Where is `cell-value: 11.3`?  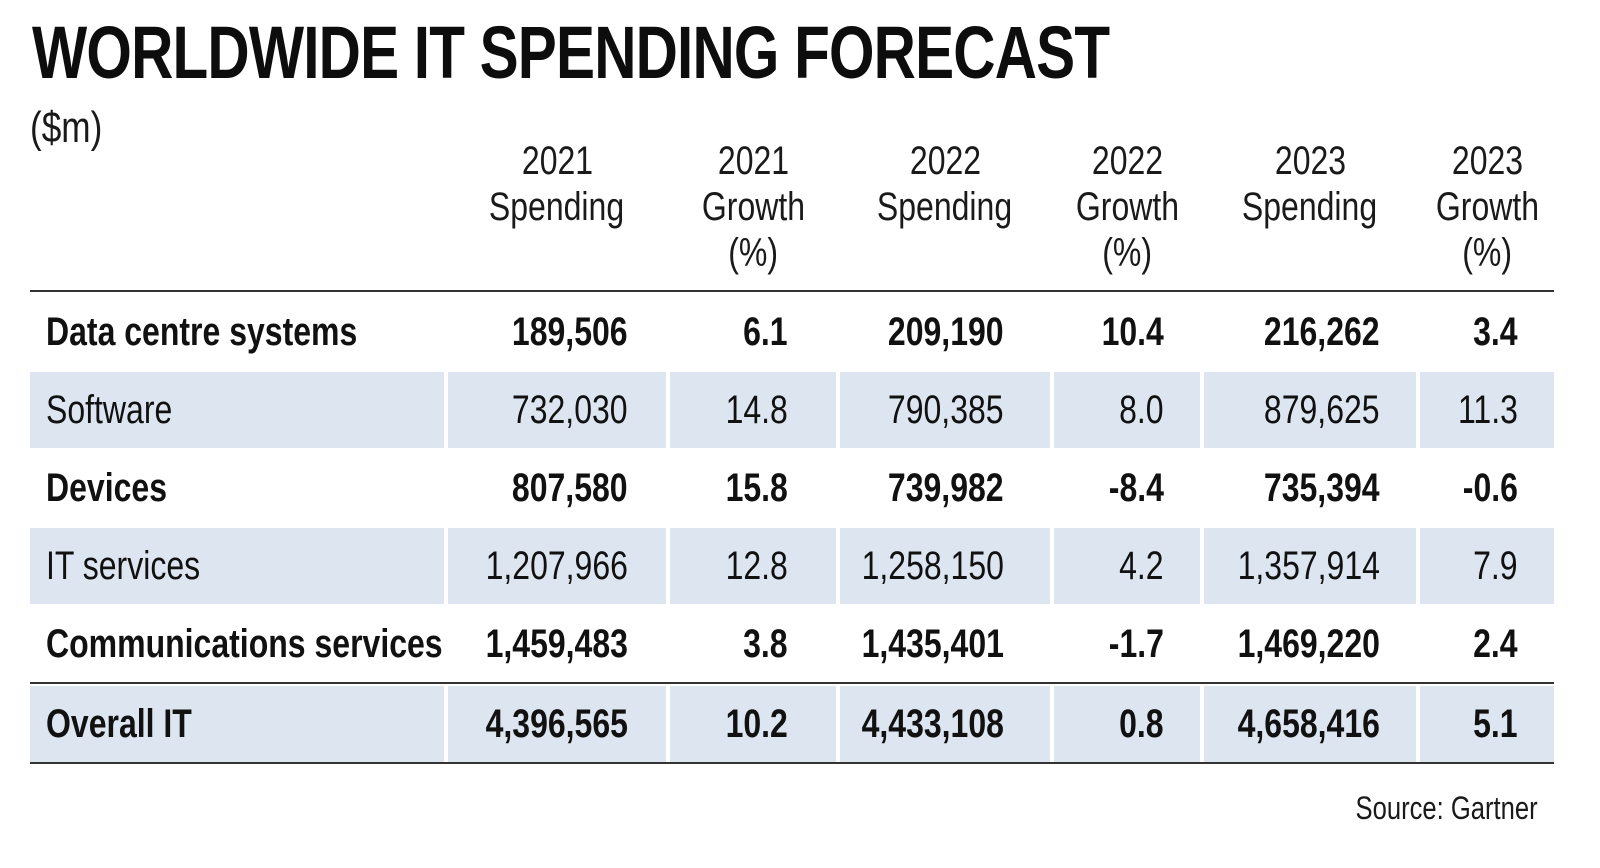
cell-value: 11.3 is located at coordinates (1488, 409).